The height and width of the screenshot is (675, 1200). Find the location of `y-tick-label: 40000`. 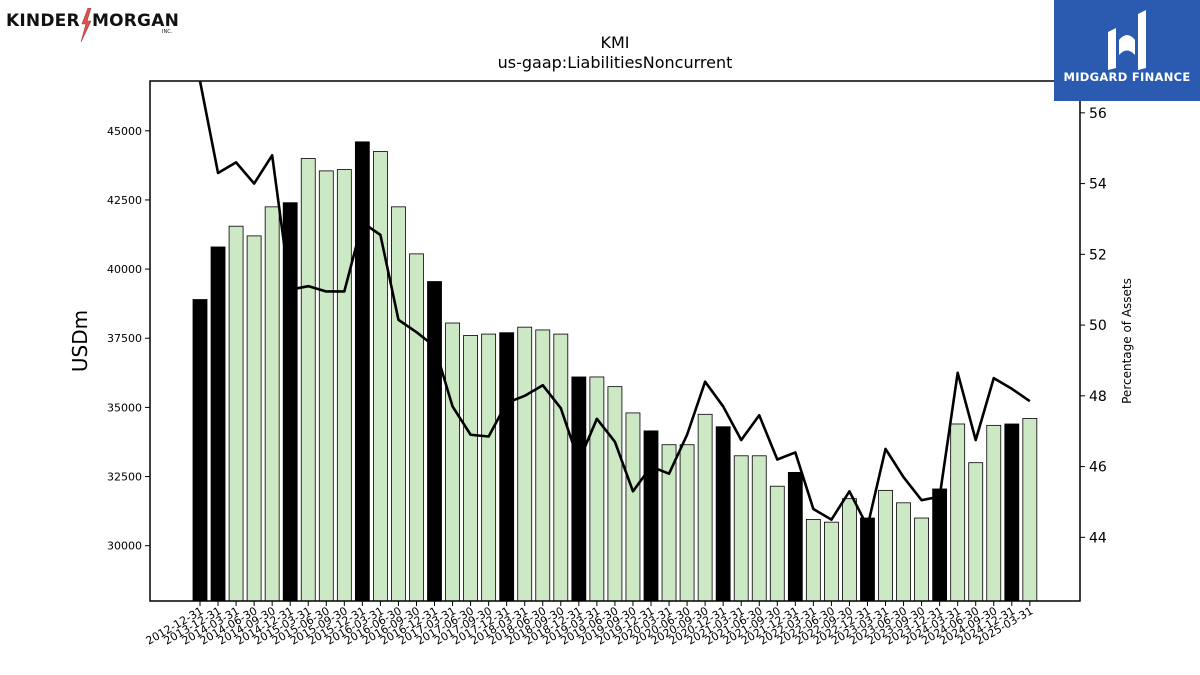

y-tick-label: 40000 is located at coordinates (124, 269).